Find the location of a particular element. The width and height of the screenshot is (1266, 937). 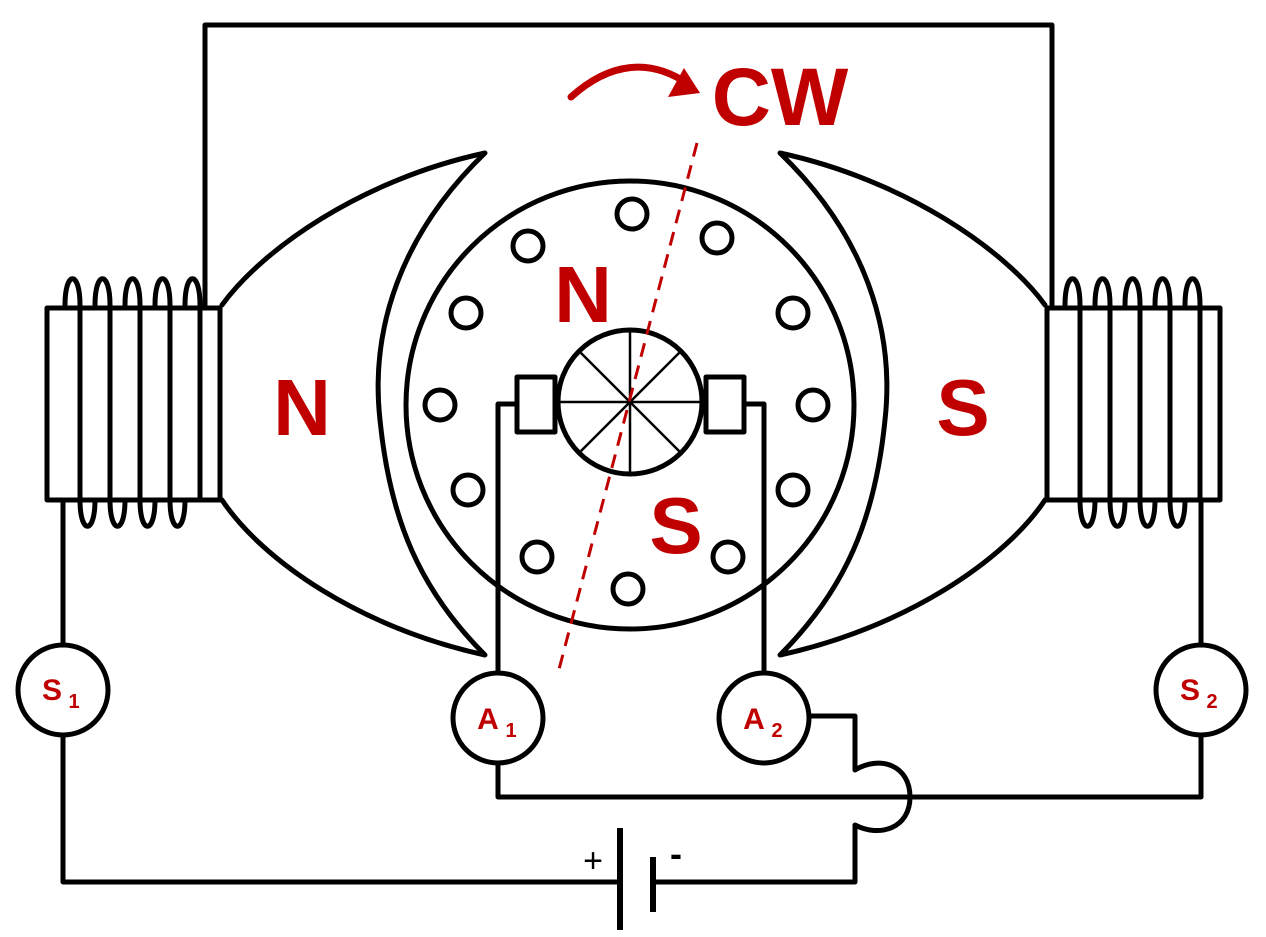

a2-battery-wire-with-crossover is located at coordinates (781, 799).